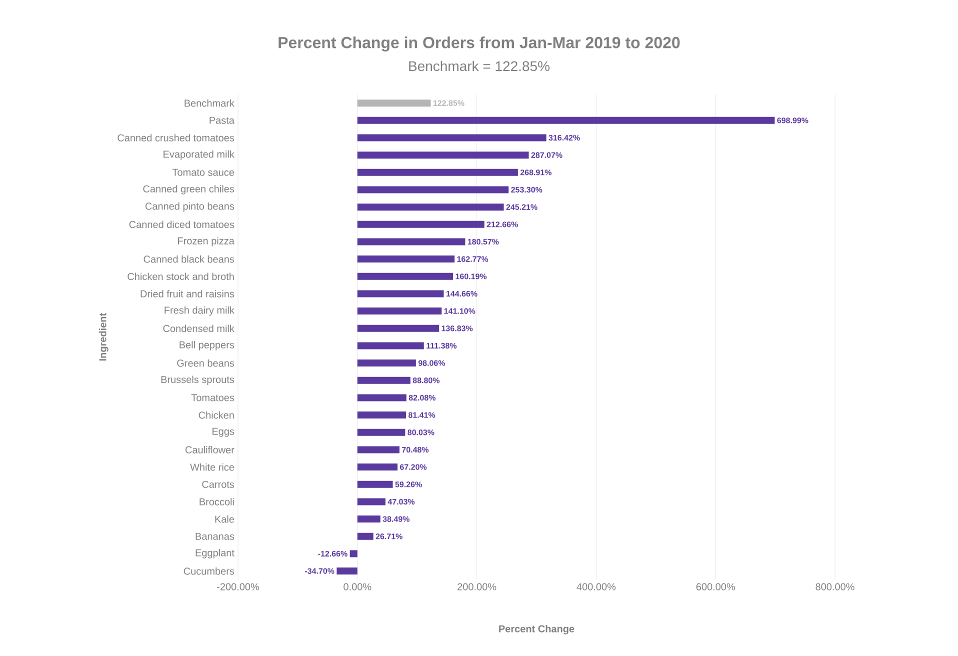 The height and width of the screenshot is (656, 958). I want to click on x-tick-label: 200.00%, so click(477, 586).